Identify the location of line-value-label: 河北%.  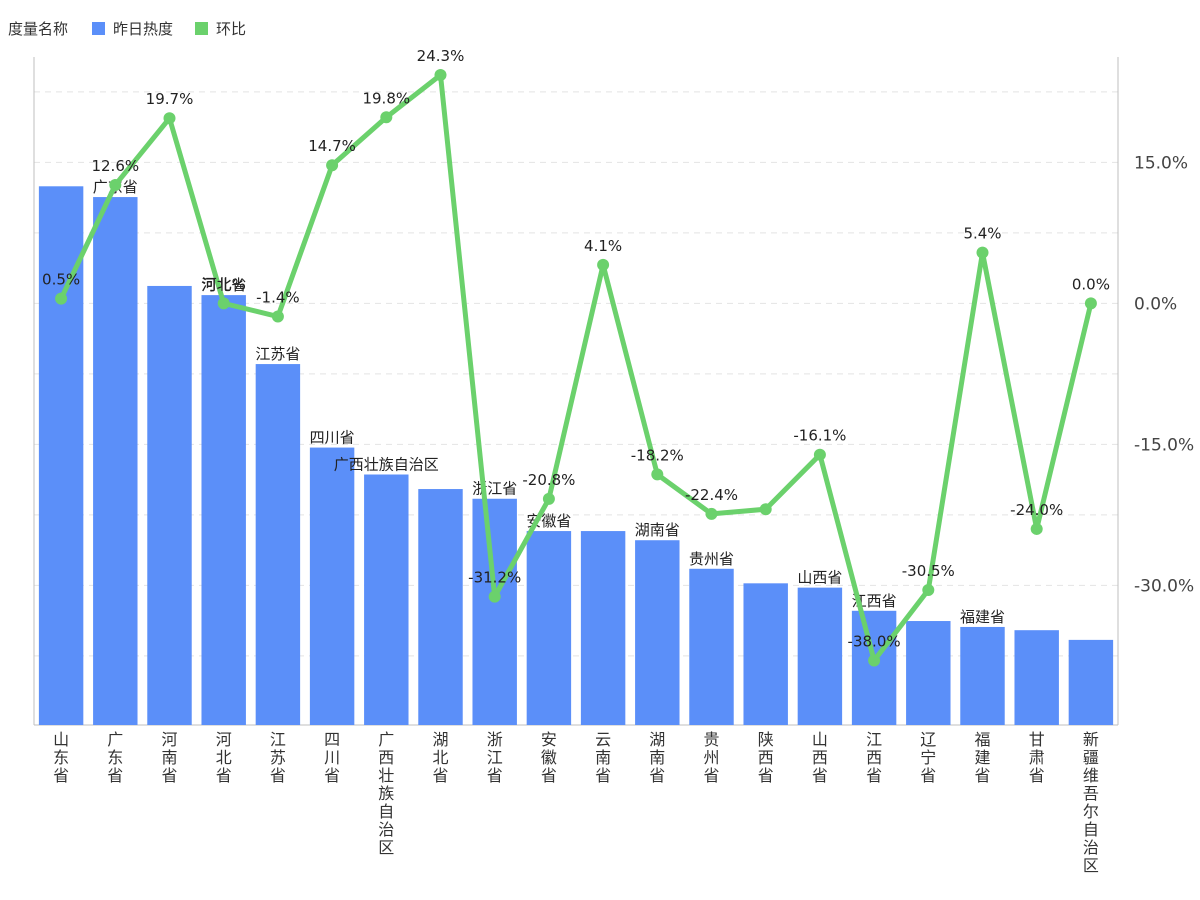
(224, 284).